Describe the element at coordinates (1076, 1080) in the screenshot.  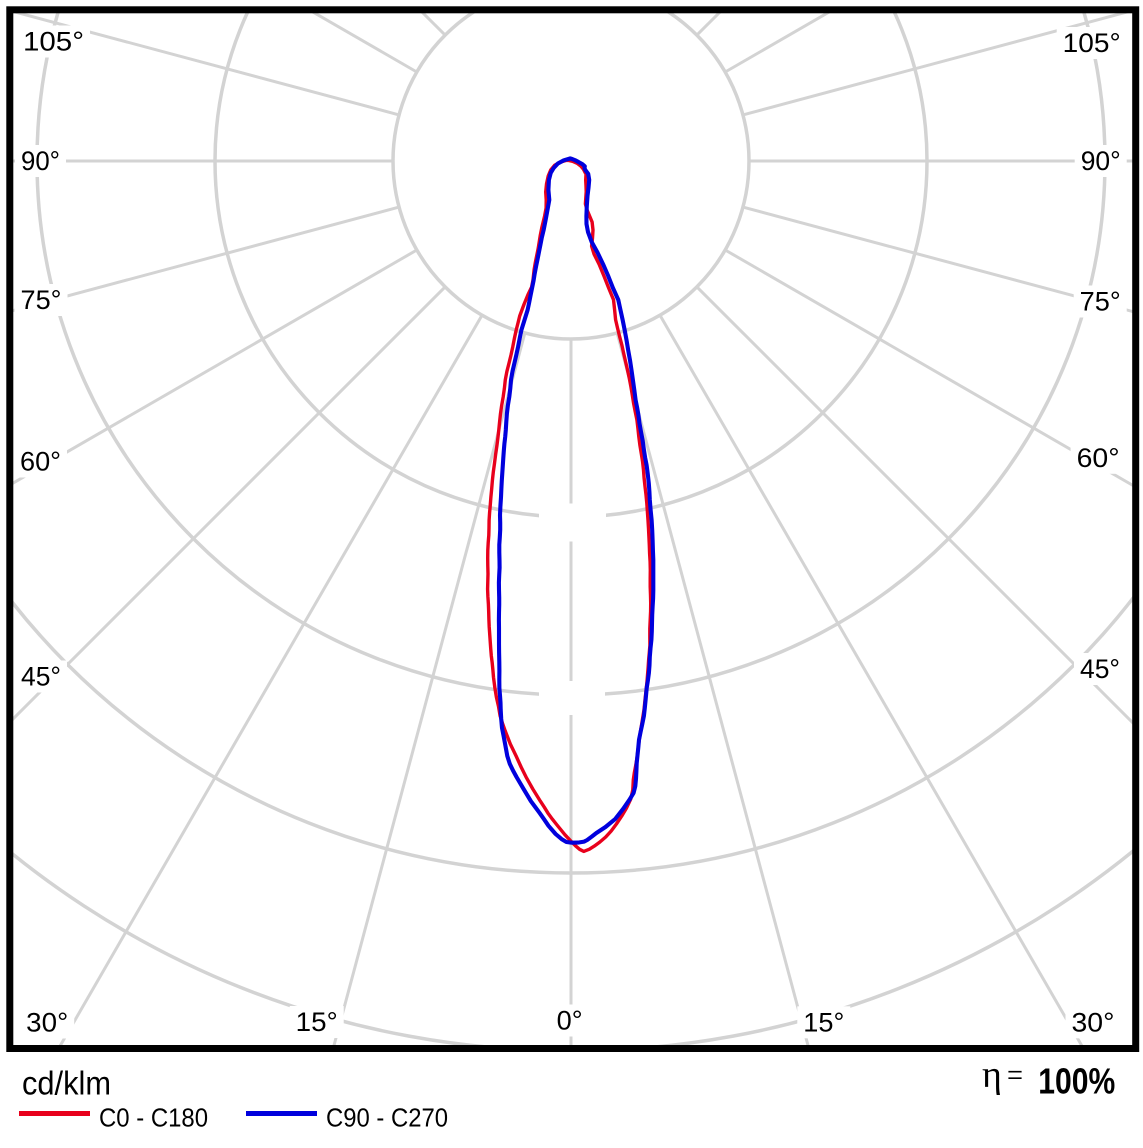
I see `svg-text: 100%` at that location.